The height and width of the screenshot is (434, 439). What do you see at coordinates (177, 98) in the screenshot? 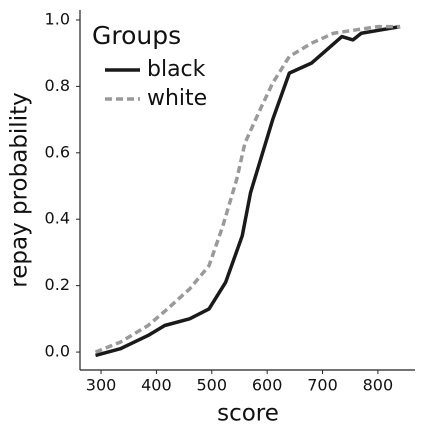
I see `legend-label: white` at bounding box center [177, 98].